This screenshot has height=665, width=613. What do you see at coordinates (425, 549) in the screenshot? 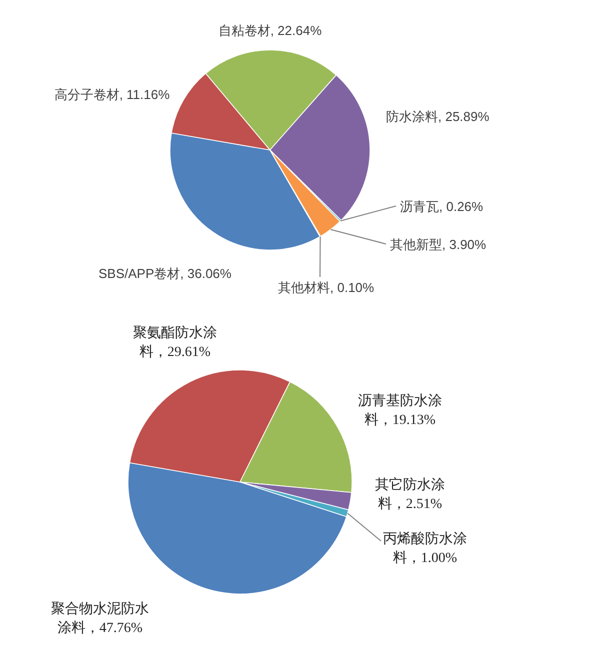
I see `slice-label: 丙烯酸防水涂料，1.00%` at bounding box center [425, 549].